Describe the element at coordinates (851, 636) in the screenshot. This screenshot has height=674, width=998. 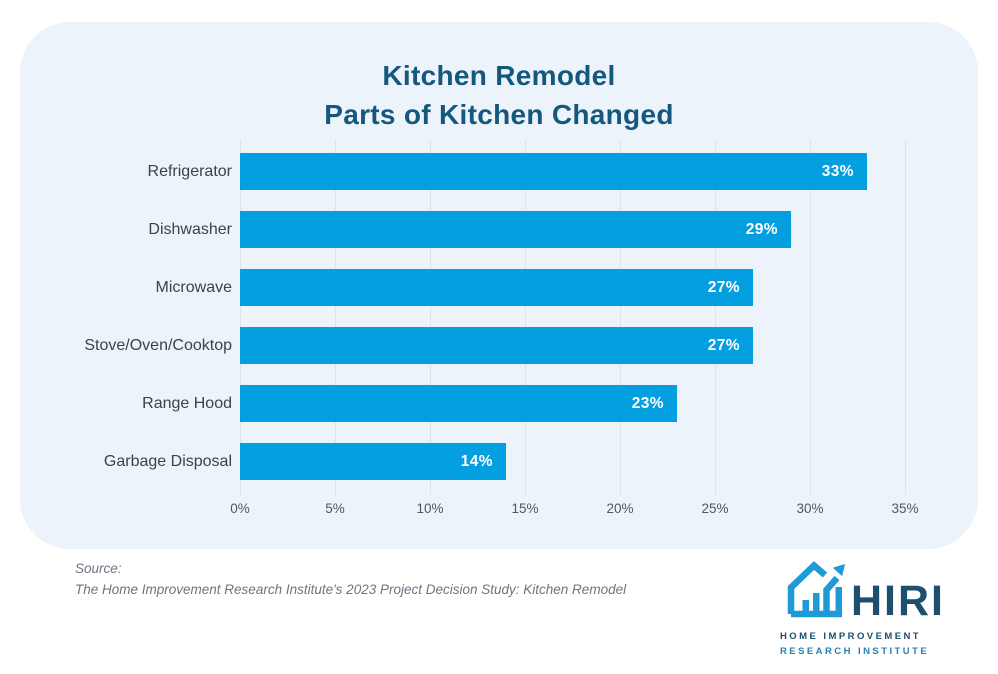
I see `logo-tagline-line1: HOME IMPROVEMENT` at that location.